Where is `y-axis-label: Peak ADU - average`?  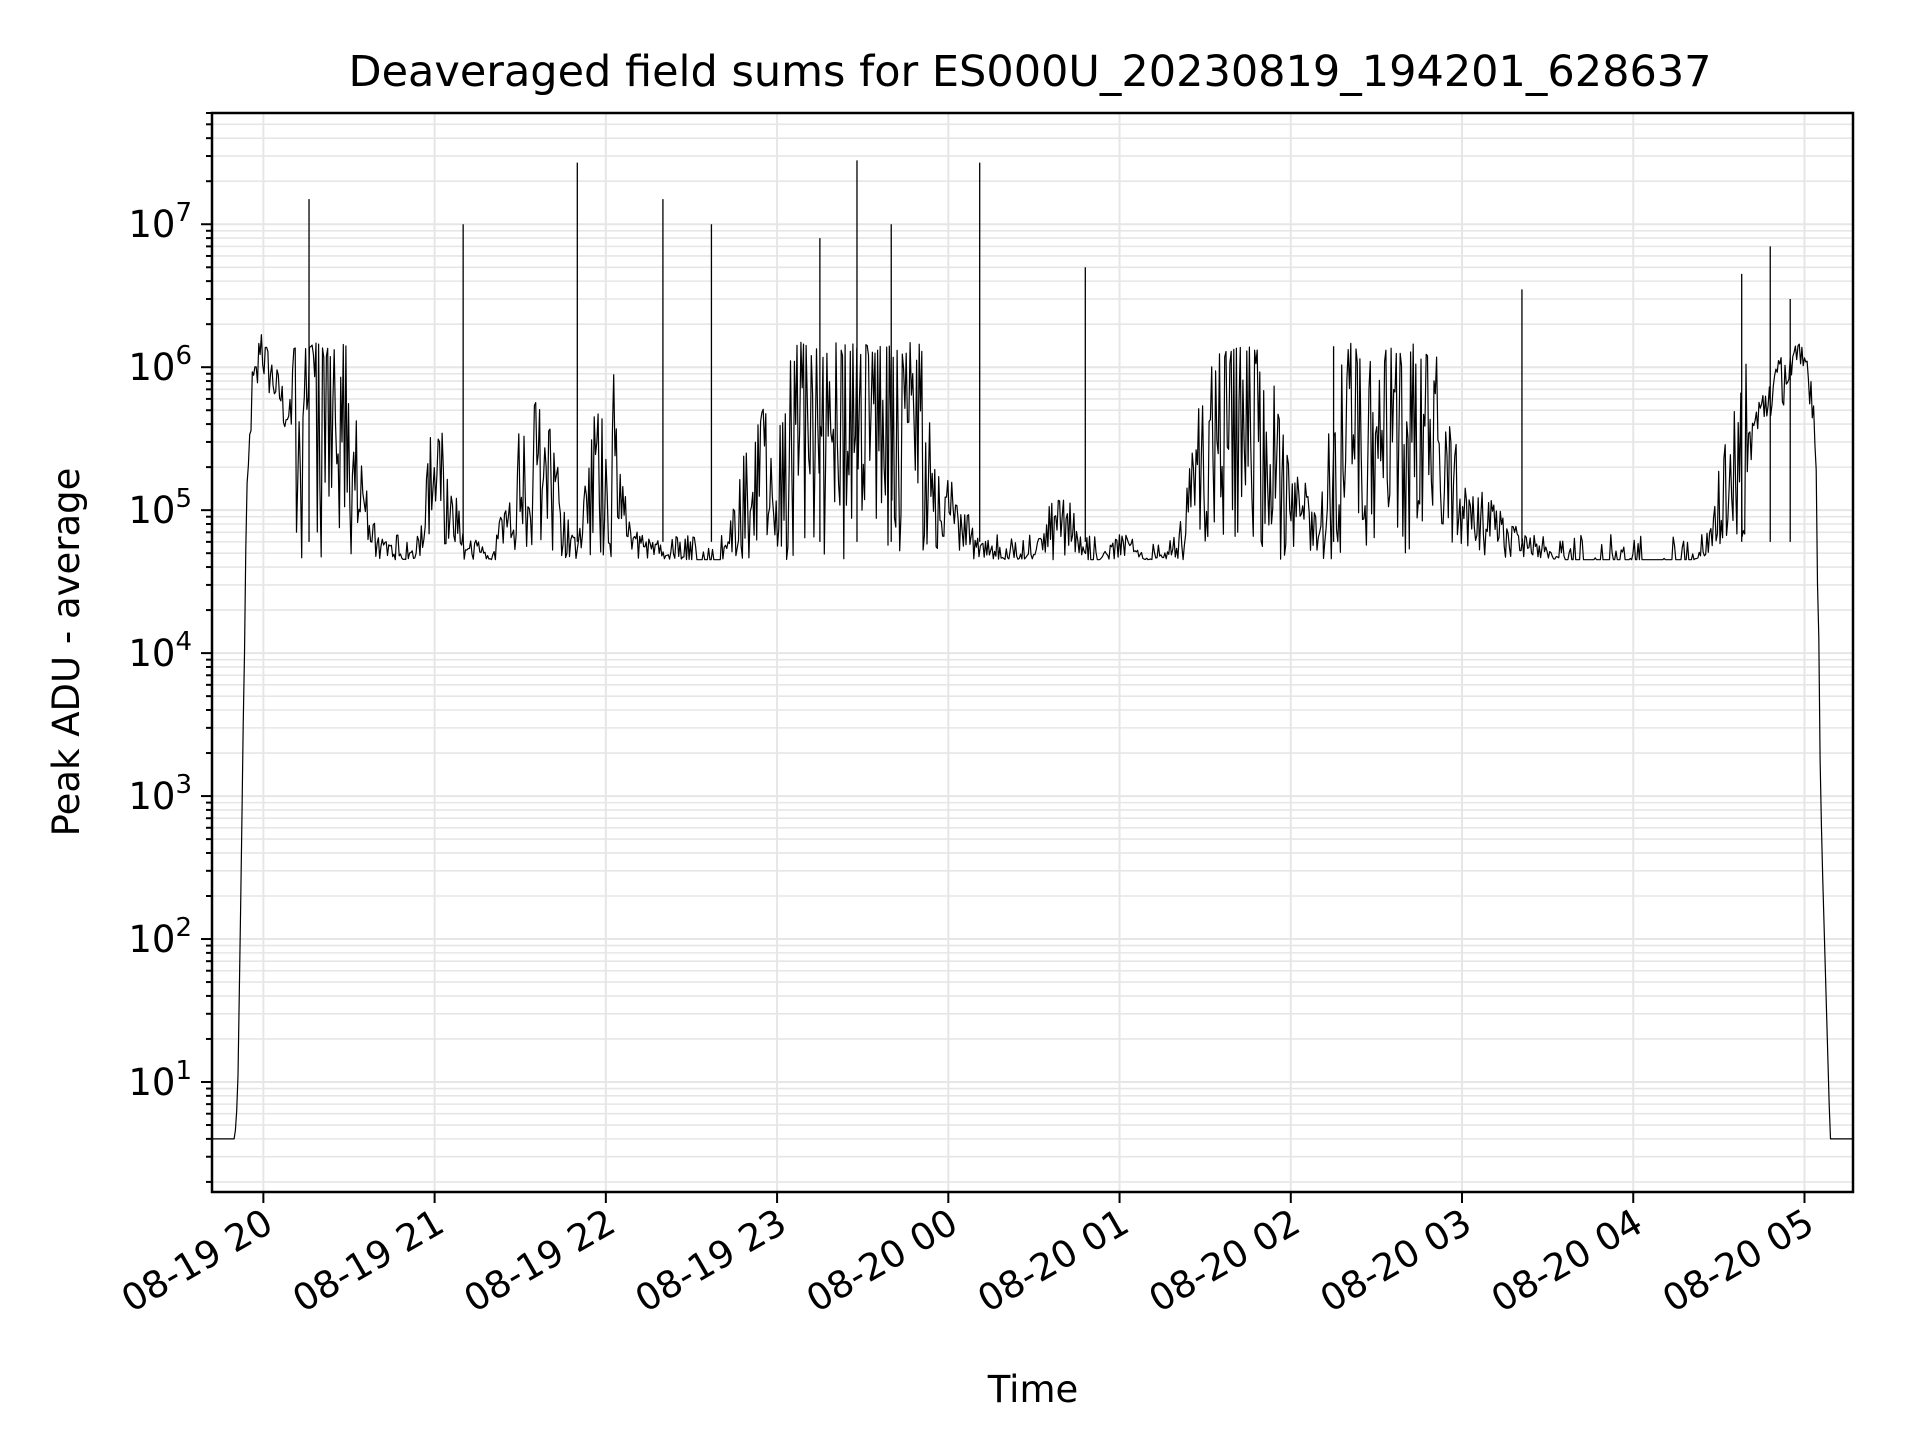
y-axis-label: Peak ADU - average is located at coordinates (66, 652).